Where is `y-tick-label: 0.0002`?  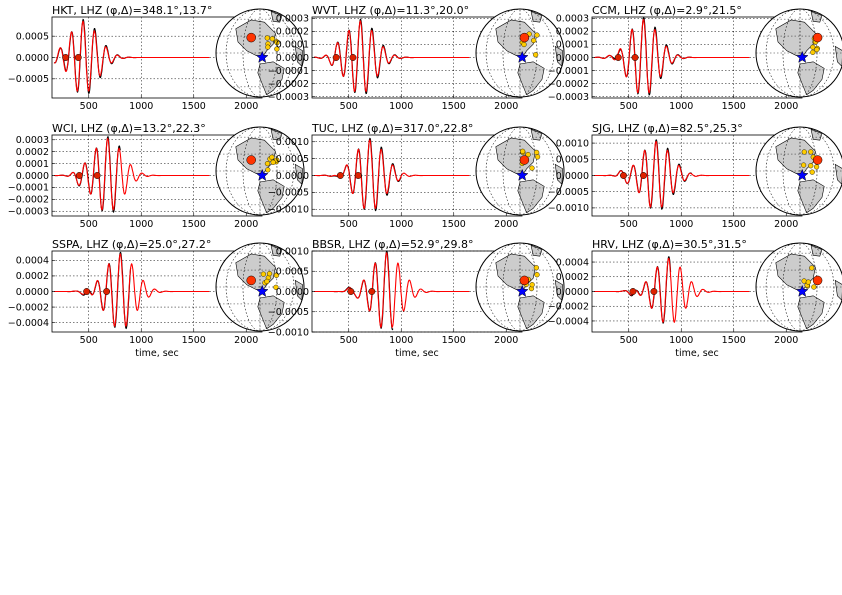
y-tick-label: 0.0002 is located at coordinates (32, 276).